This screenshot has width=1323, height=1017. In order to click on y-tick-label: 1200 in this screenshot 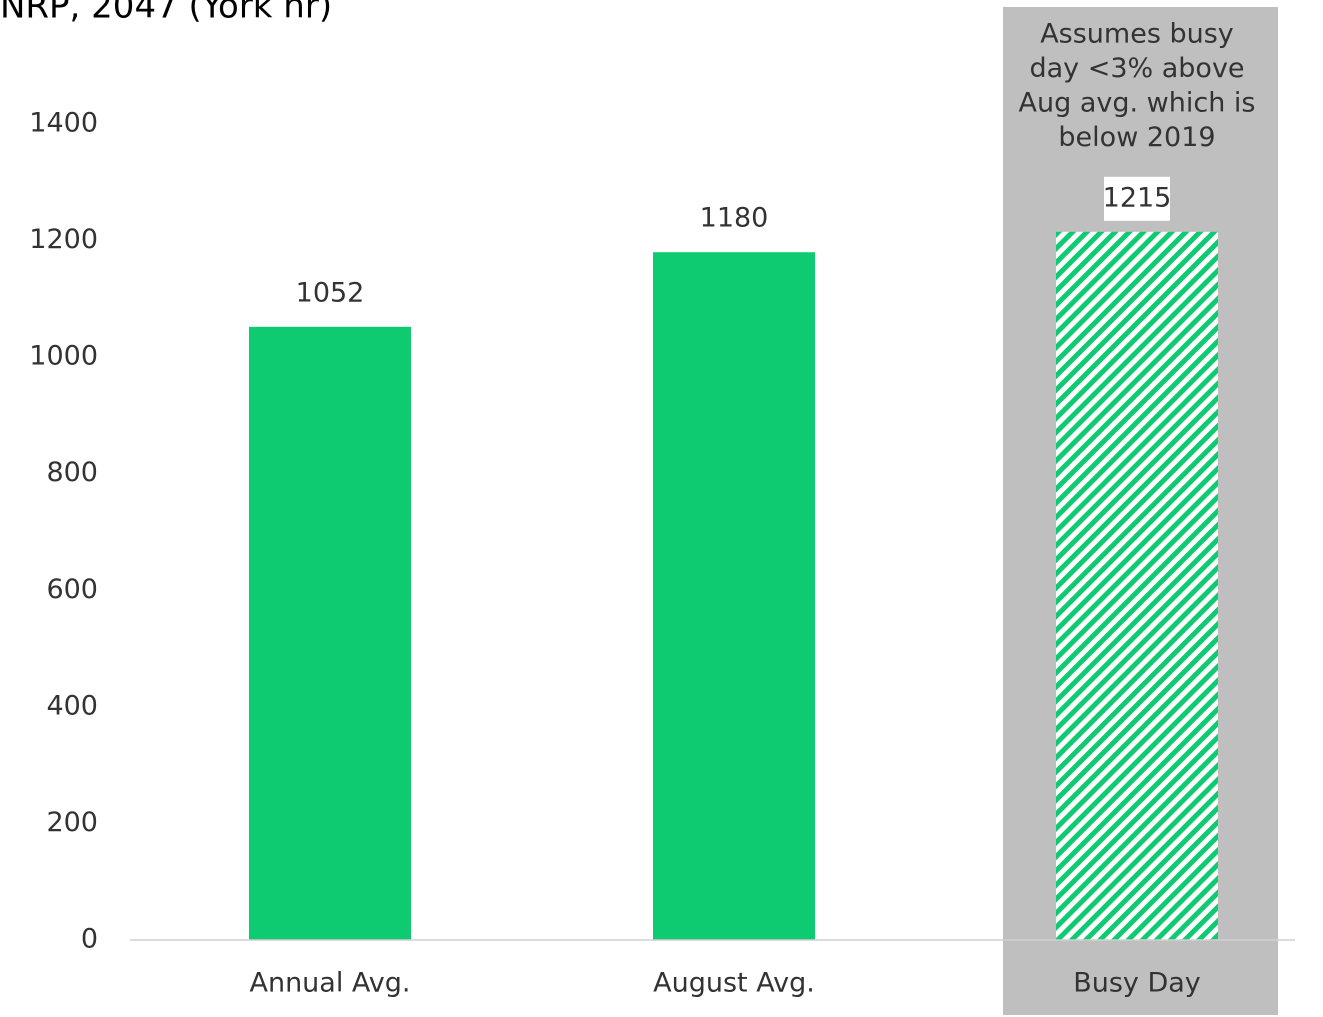, I will do `click(63, 239)`.